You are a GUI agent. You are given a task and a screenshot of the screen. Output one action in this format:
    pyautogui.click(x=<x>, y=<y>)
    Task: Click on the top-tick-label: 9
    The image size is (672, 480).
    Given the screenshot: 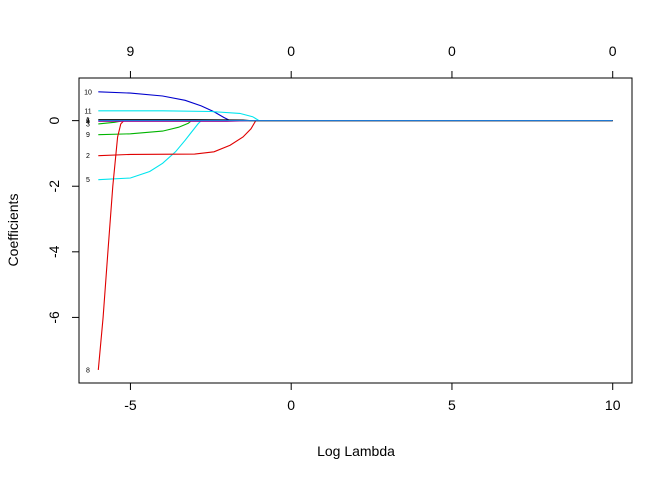 What is the action you would take?
    pyautogui.click(x=131, y=51)
    